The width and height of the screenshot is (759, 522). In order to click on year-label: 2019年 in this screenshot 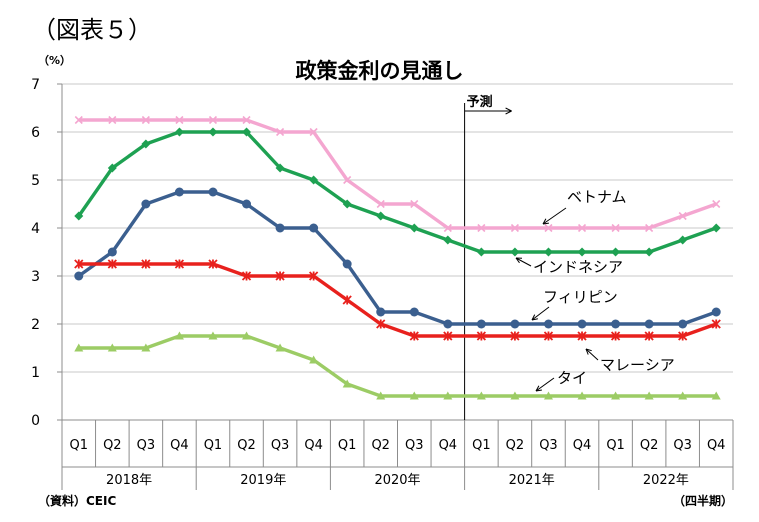, I will do `click(263, 480)`.